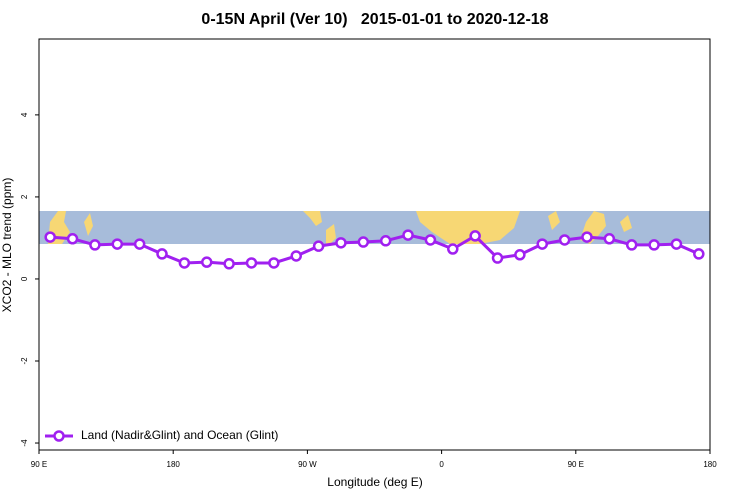 This screenshot has width=750, height=500. I want to click on legend-marker, so click(59, 436).